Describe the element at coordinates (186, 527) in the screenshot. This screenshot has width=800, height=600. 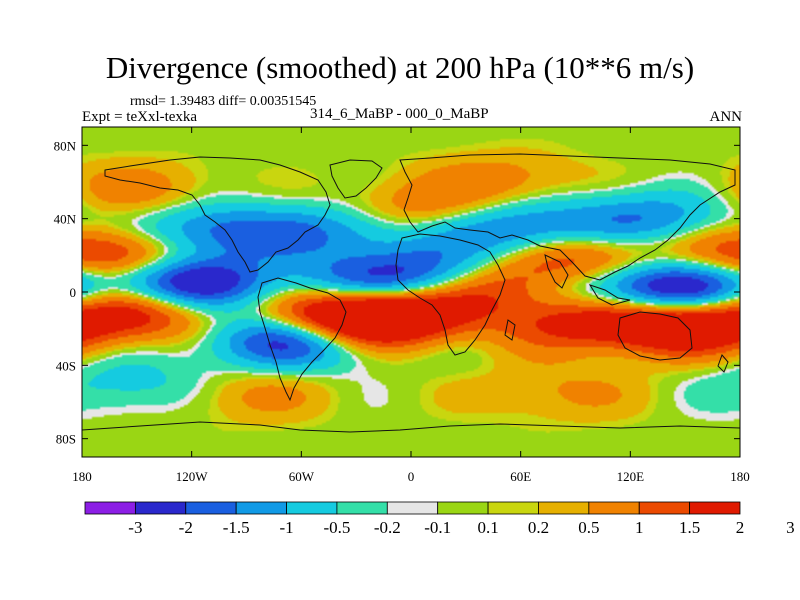
I see `colorbar-label: -2` at that location.